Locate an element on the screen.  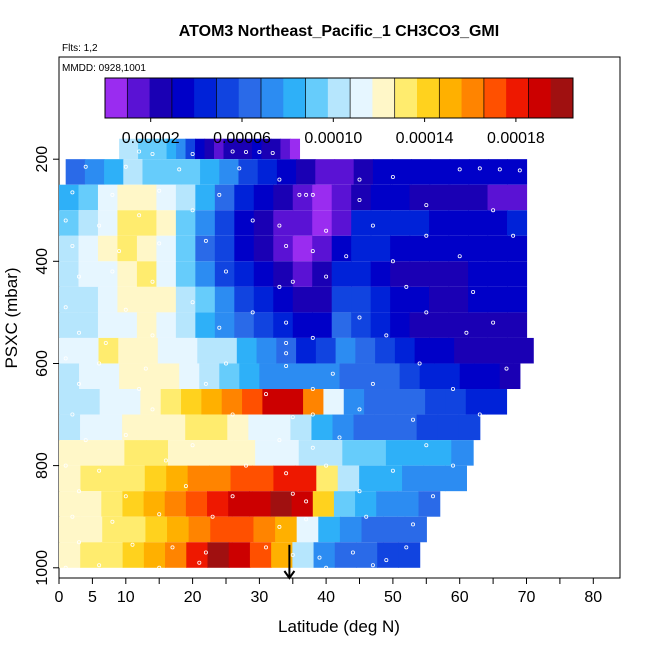
colorbar is located at coordinates (339, 98).